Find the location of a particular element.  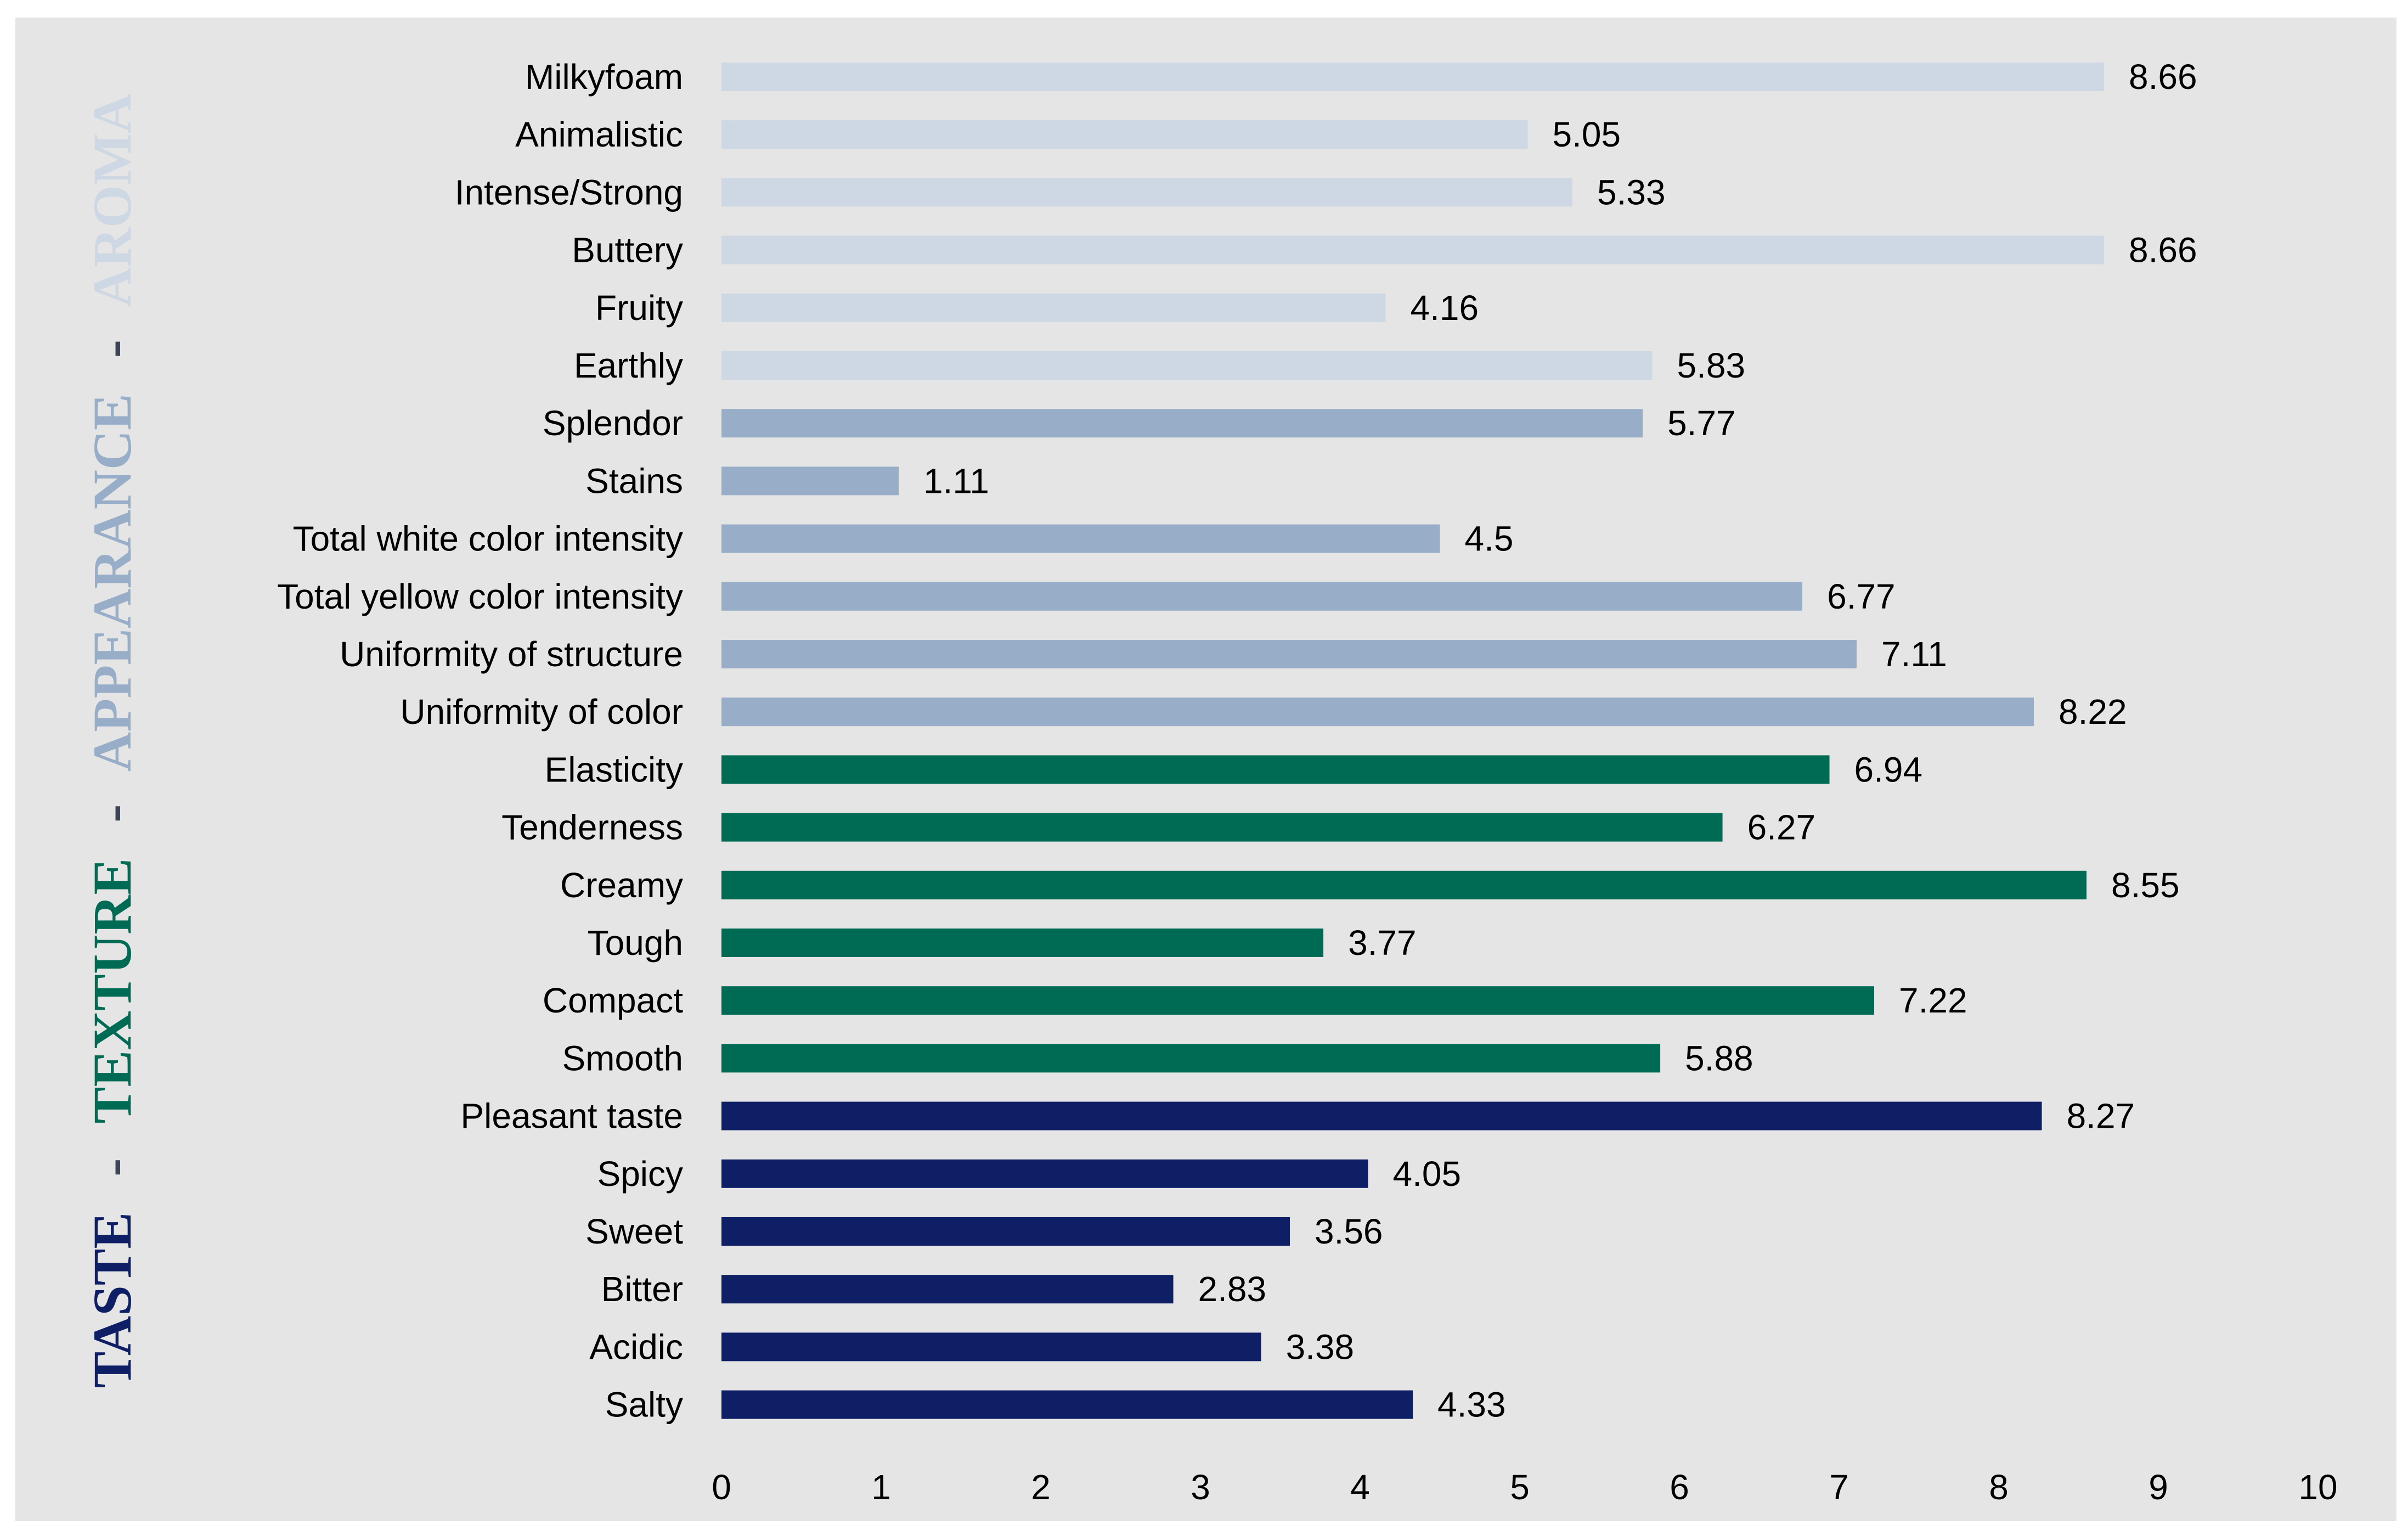

category-label: Spicy is located at coordinates (641, 1174).